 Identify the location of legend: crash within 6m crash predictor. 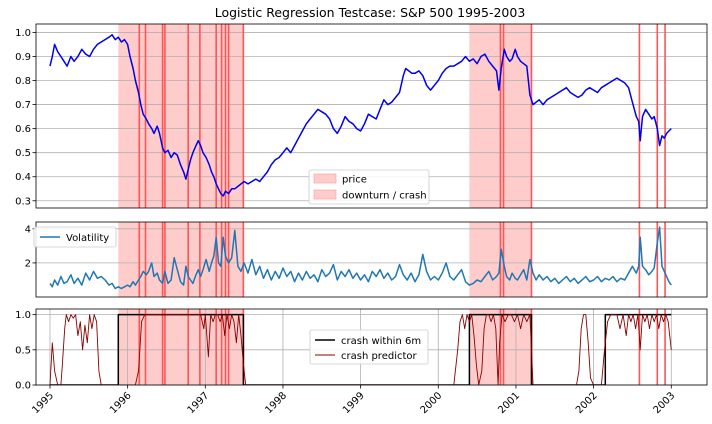
(369, 347).